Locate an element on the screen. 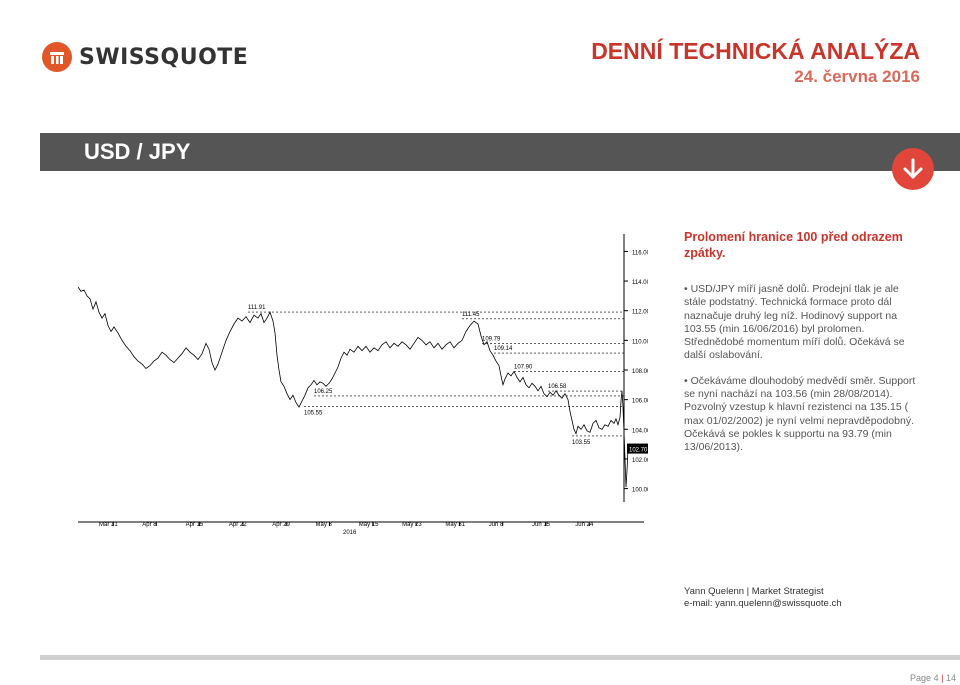 This screenshot has width=960, height=685. report-date: 24. června 2016 is located at coordinates (857, 76).